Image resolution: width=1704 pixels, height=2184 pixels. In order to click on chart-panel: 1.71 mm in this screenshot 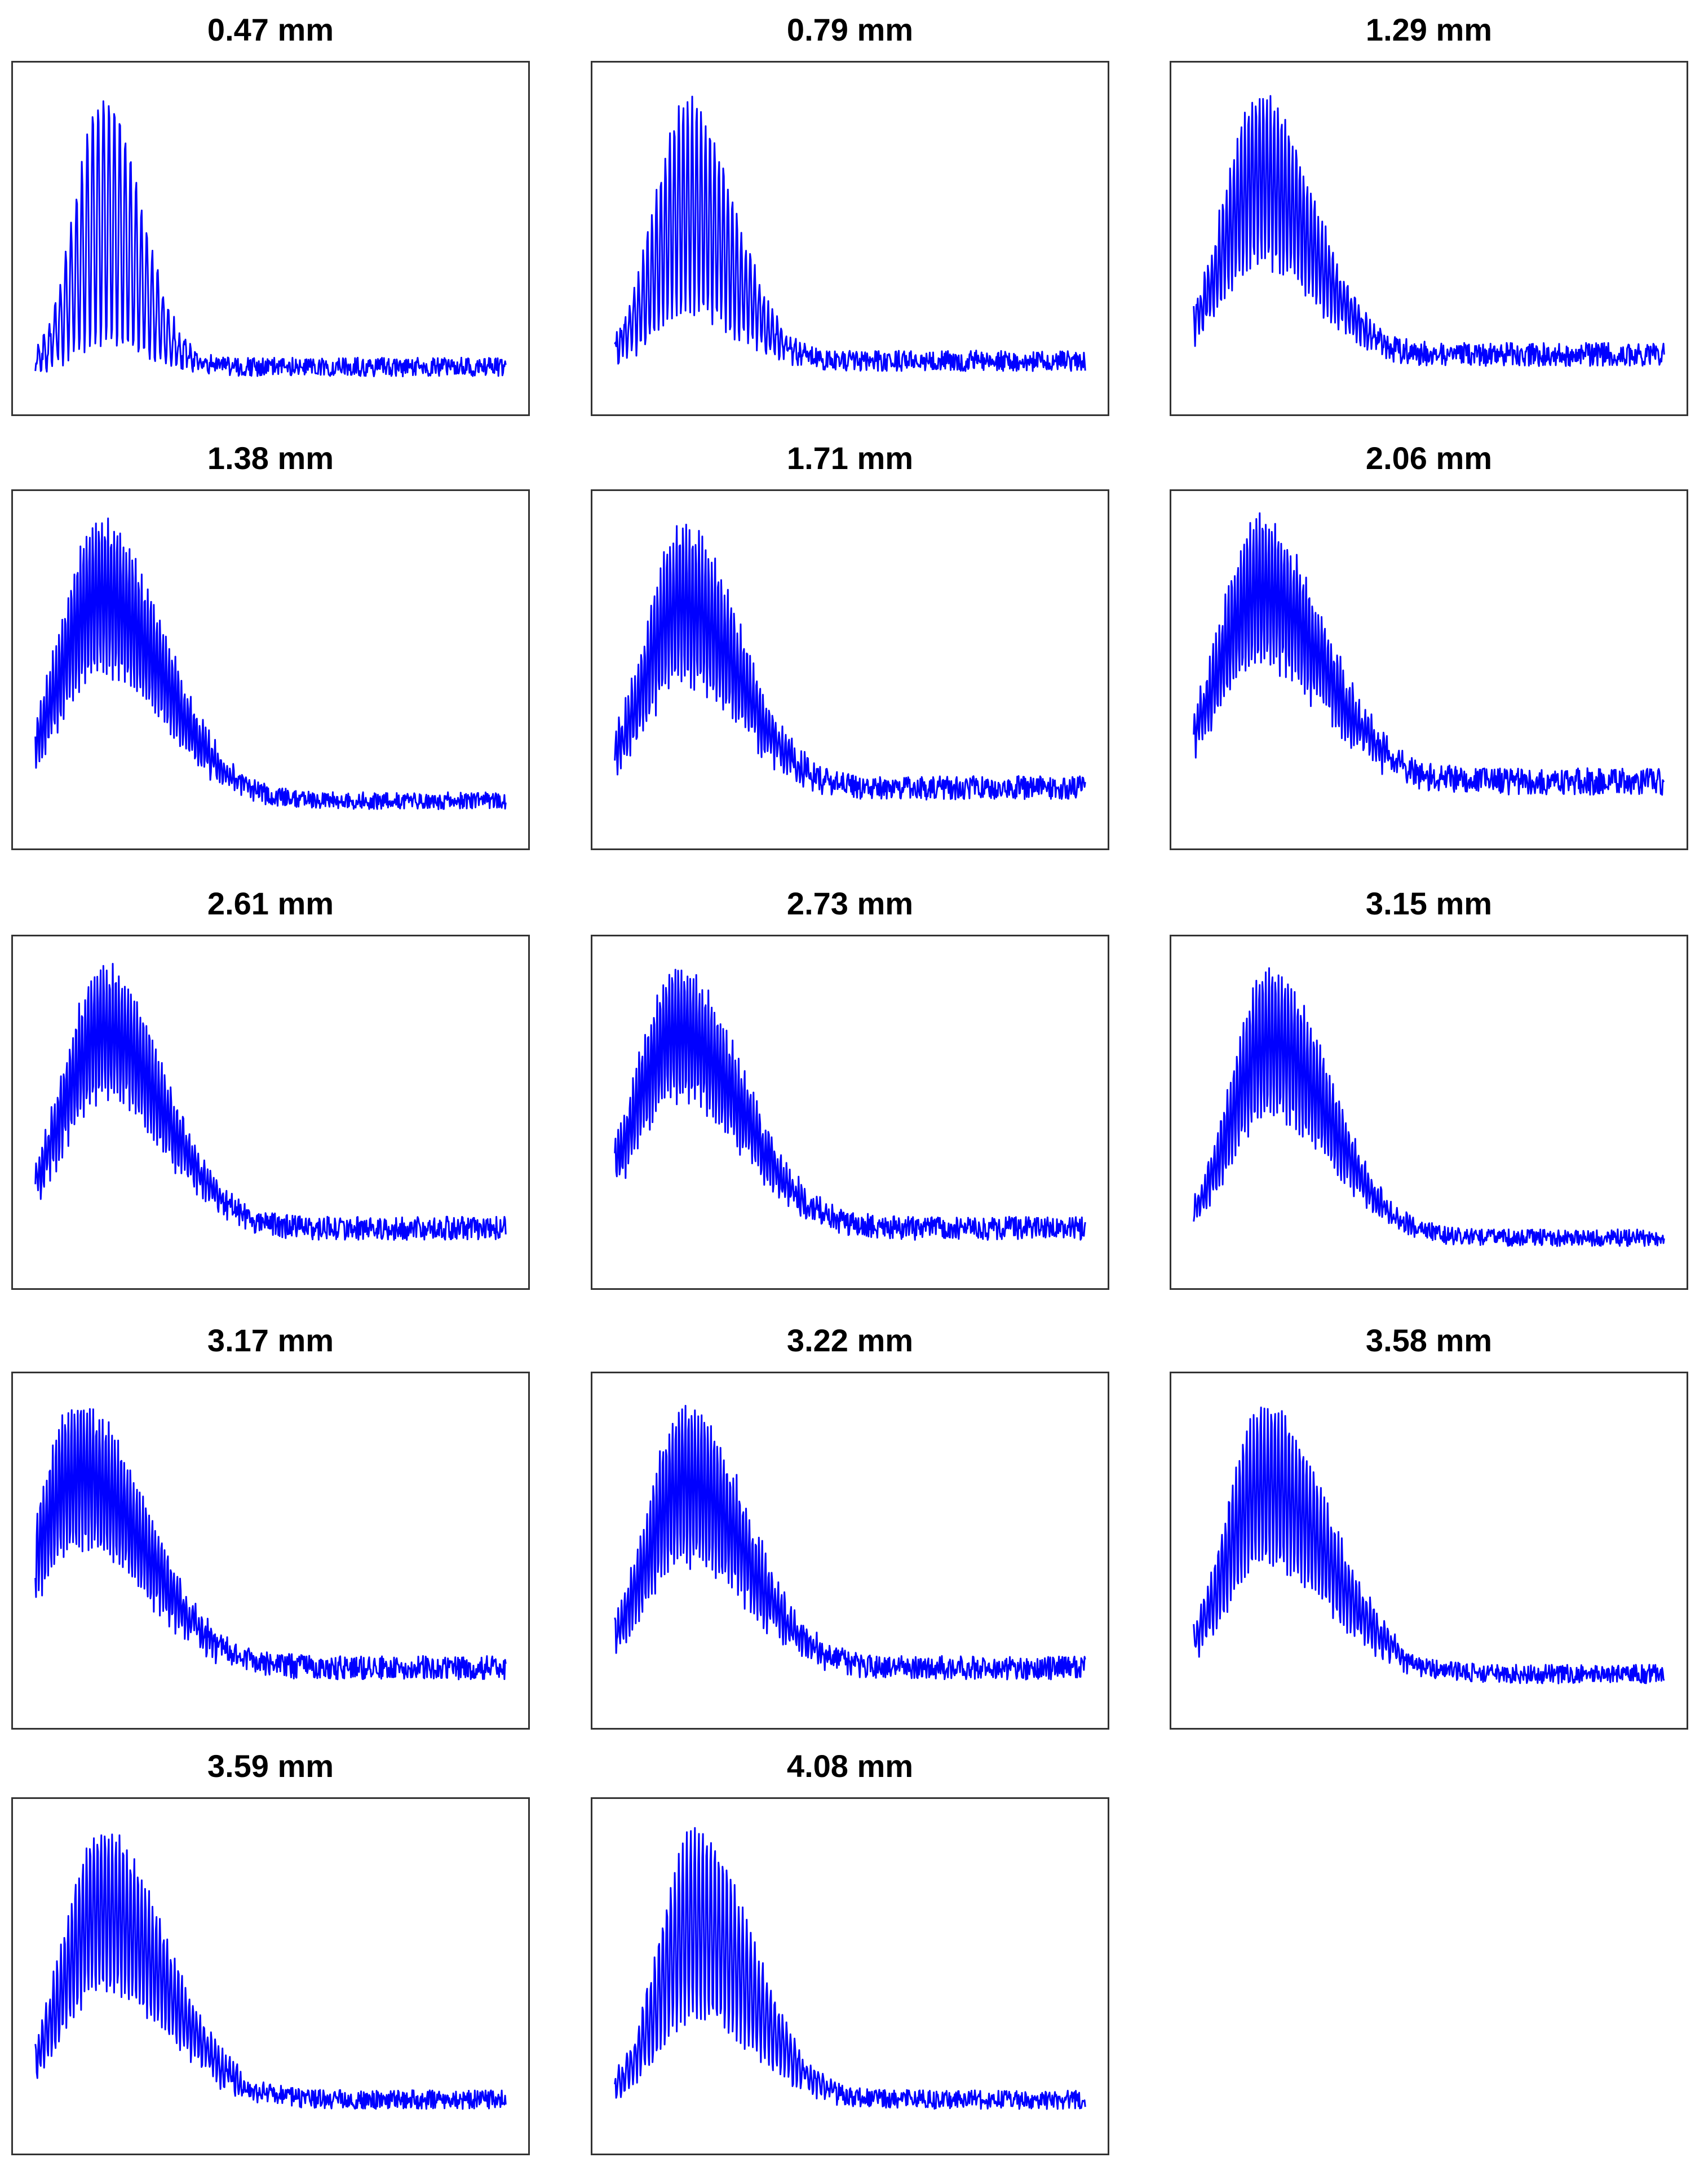, I will do `click(850, 642)`.